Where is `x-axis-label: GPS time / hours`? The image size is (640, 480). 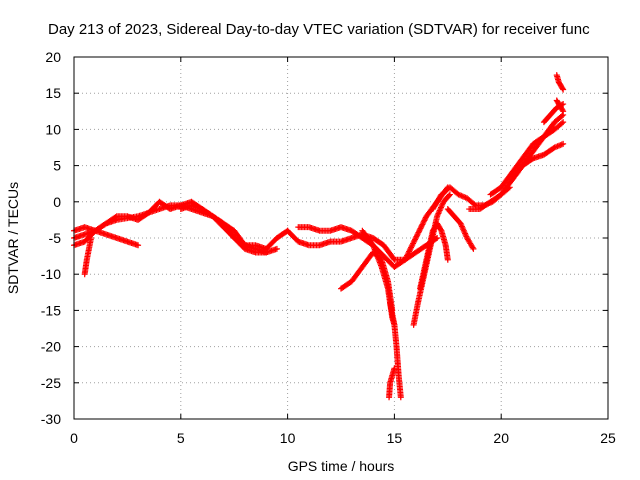 x-axis-label: GPS time / hours is located at coordinates (341, 466).